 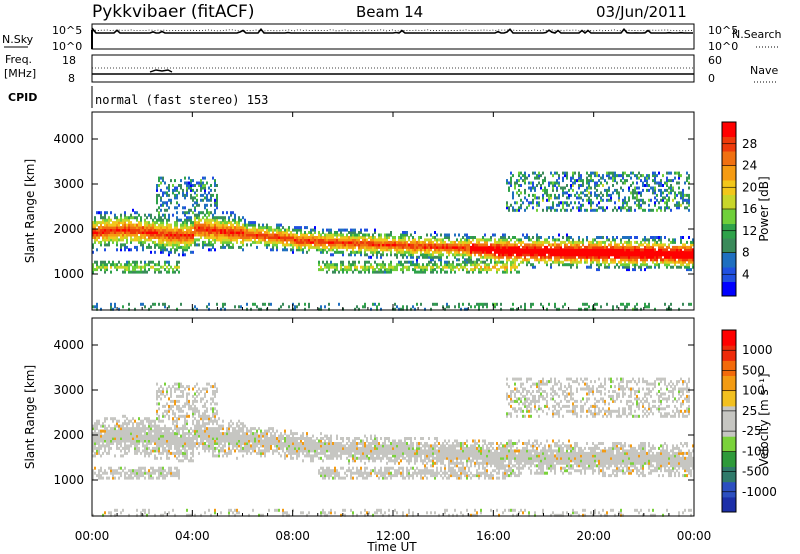 I want to click on noise-search-trace, so click(x=392, y=30).